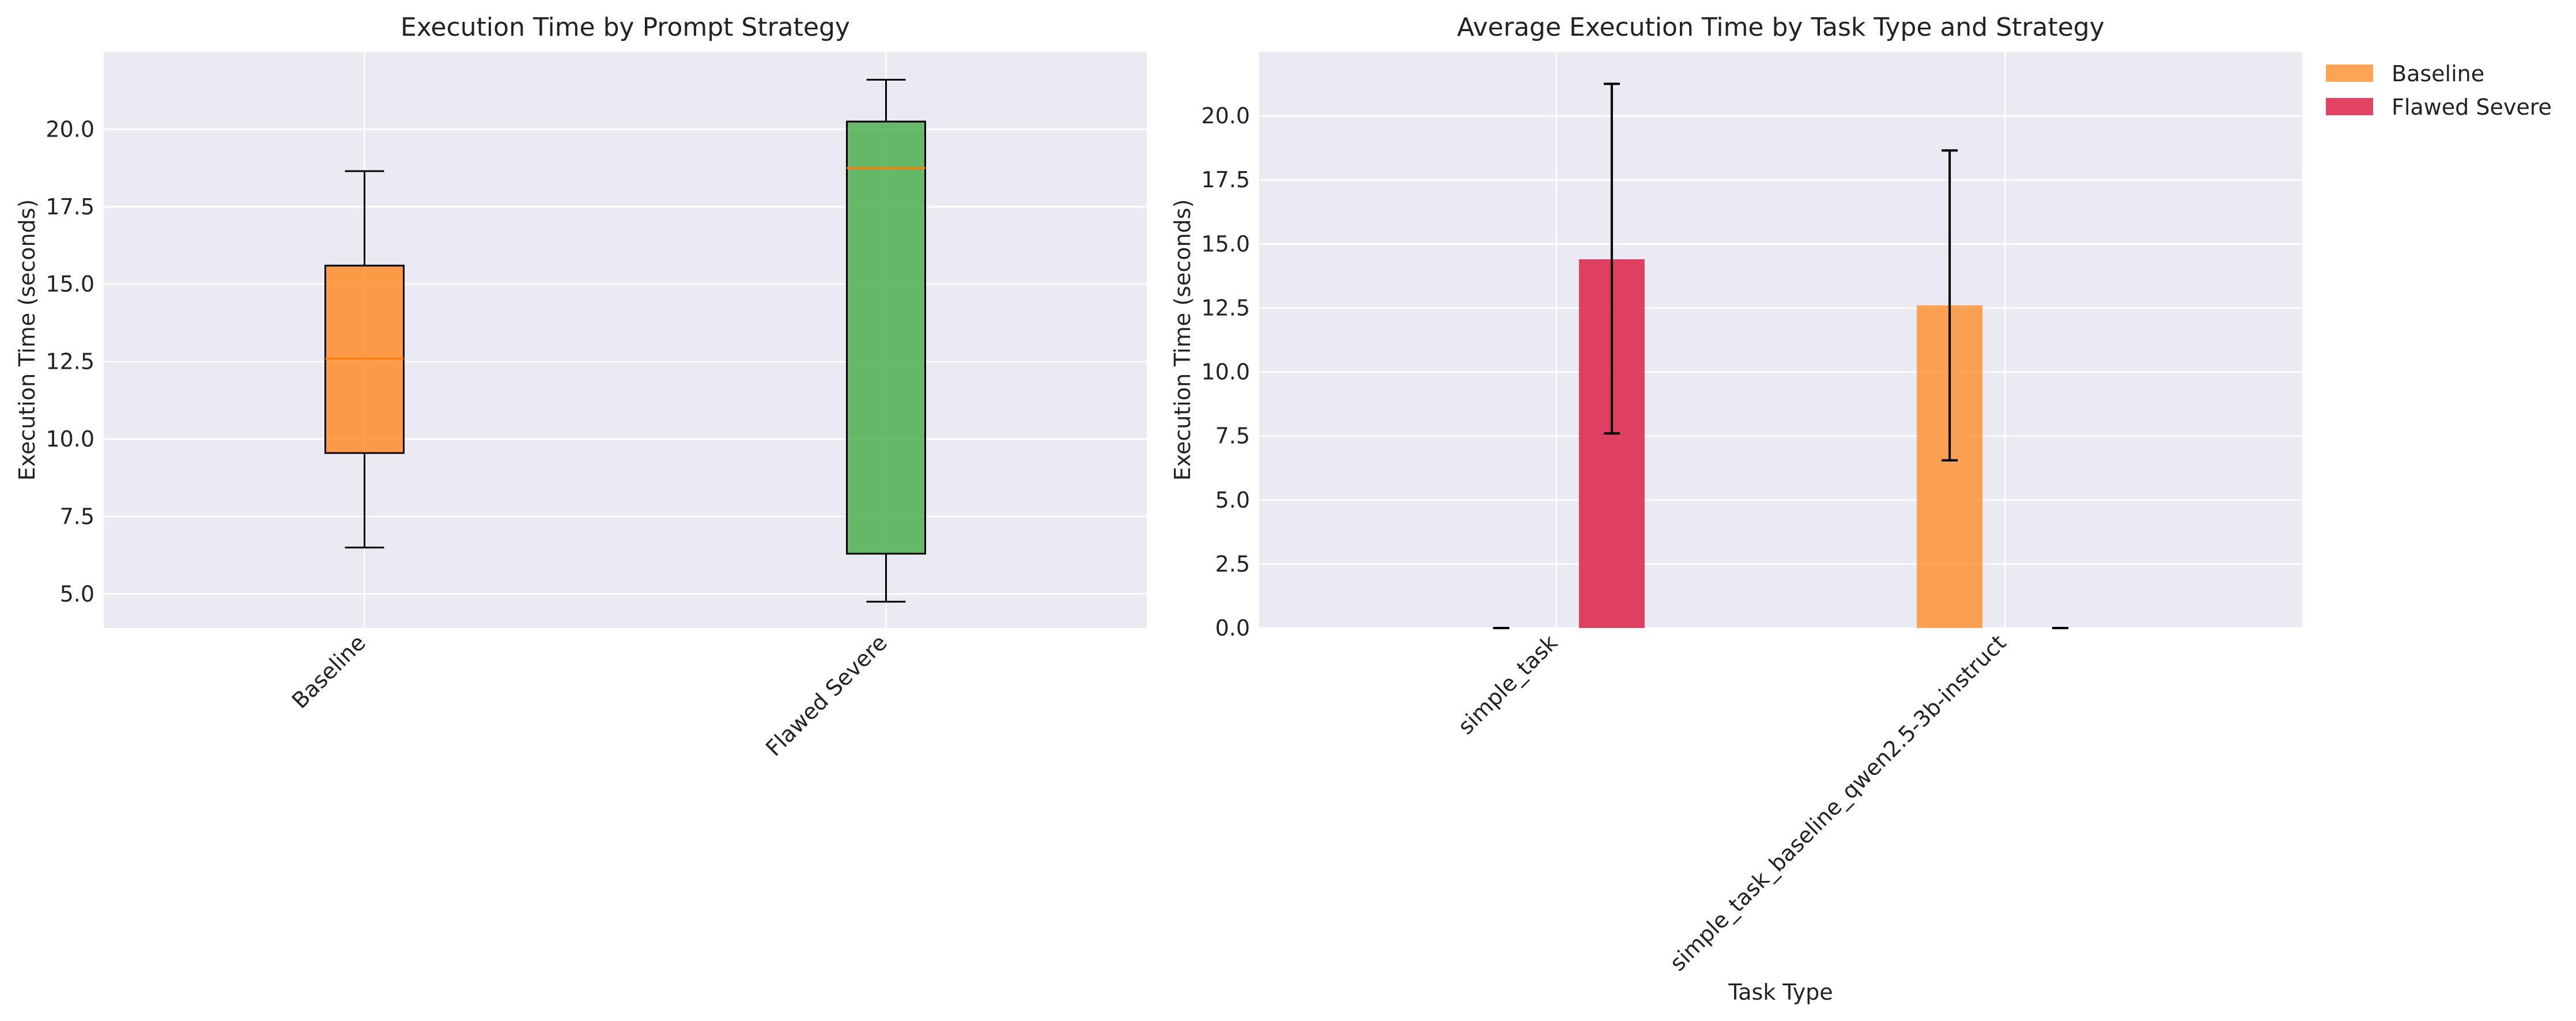  I want to click on bar-y-tick-label: 5.0, so click(1232, 500).